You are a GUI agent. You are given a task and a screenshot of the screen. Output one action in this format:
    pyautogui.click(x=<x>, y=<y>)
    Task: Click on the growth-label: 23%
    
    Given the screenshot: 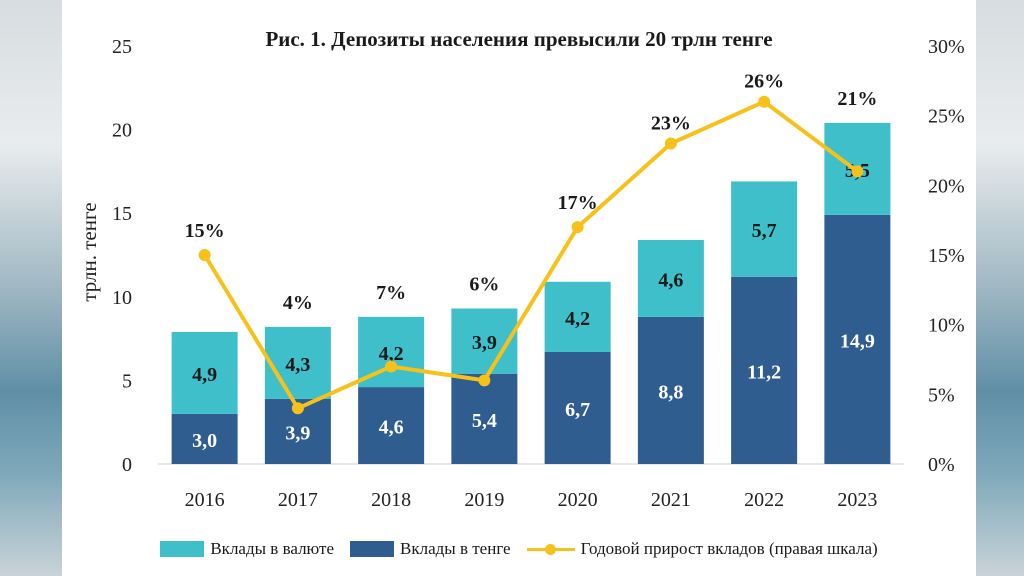 What is the action you would take?
    pyautogui.click(x=671, y=124)
    